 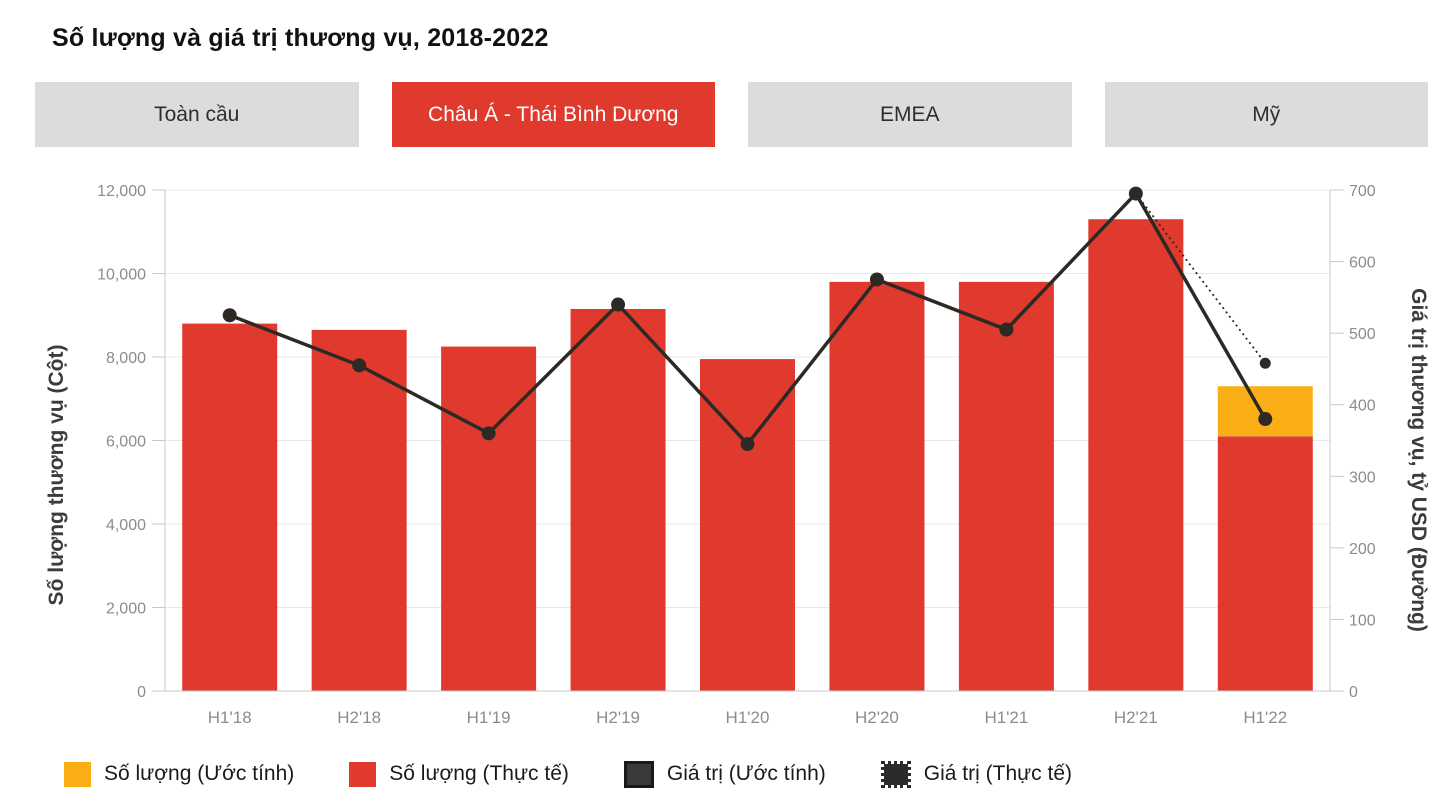 I want to click on right-tick-label: 0, so click(x=1353, y=692).